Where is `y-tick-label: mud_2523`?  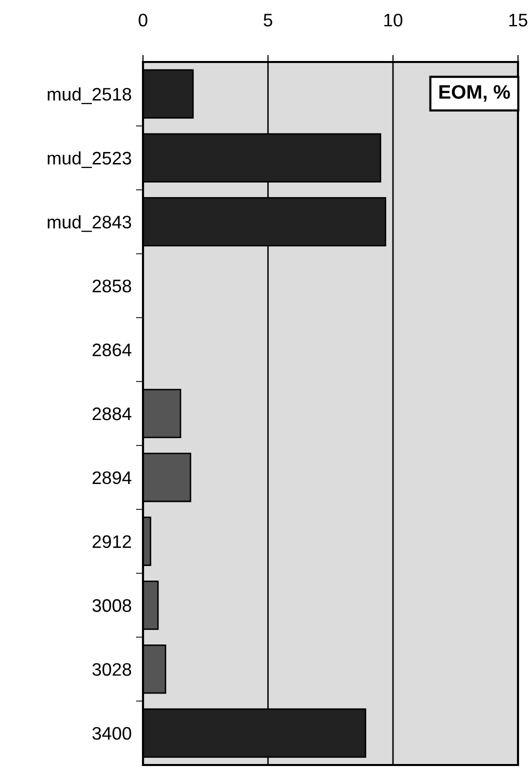
y-tick-label: mud_2523 is located at coordinates (90, 159).